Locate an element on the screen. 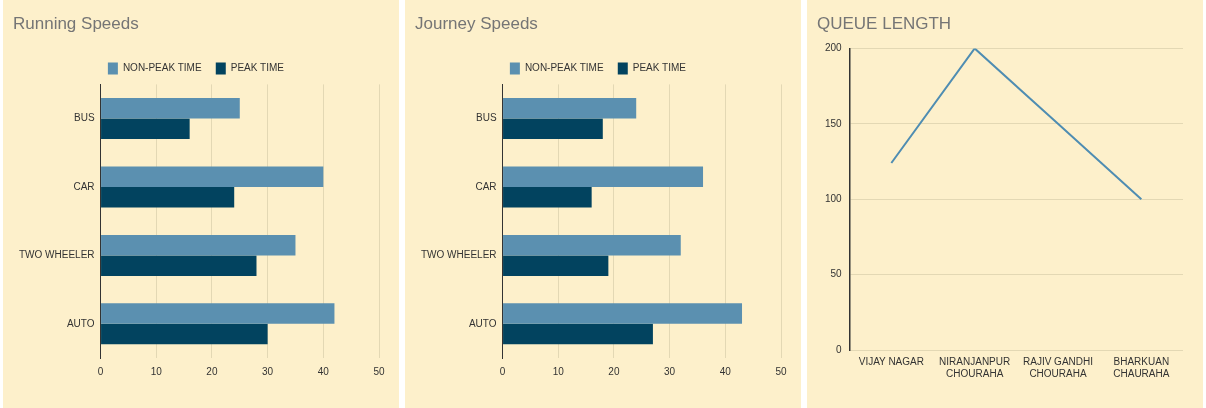  chart-title: Journey Speeds is located at coordinates (476, 23).